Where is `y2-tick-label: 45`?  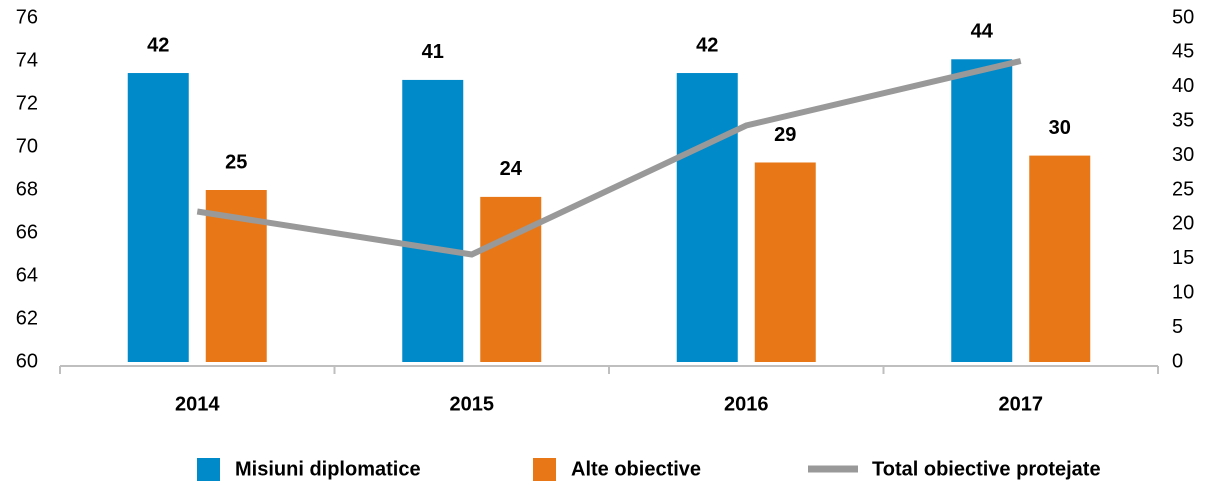
y2-tick-label: 45 is located at coordinates (1183, 52).